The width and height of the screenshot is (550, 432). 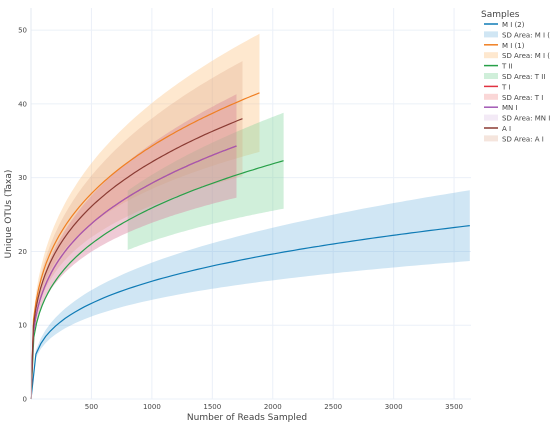 What do you see at coordinates (513, 25) in the screenshot?
I see `legend-label: M I (2)` at bounding box center [513, 25].